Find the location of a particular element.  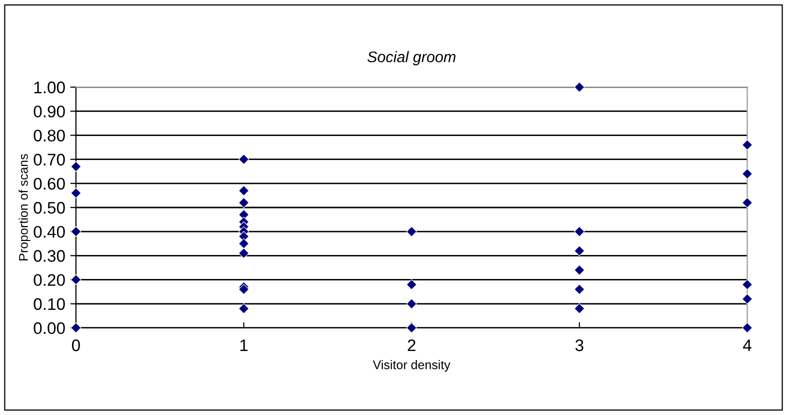

y-tick-label: 0.30 is located at coordinates (49, 256).